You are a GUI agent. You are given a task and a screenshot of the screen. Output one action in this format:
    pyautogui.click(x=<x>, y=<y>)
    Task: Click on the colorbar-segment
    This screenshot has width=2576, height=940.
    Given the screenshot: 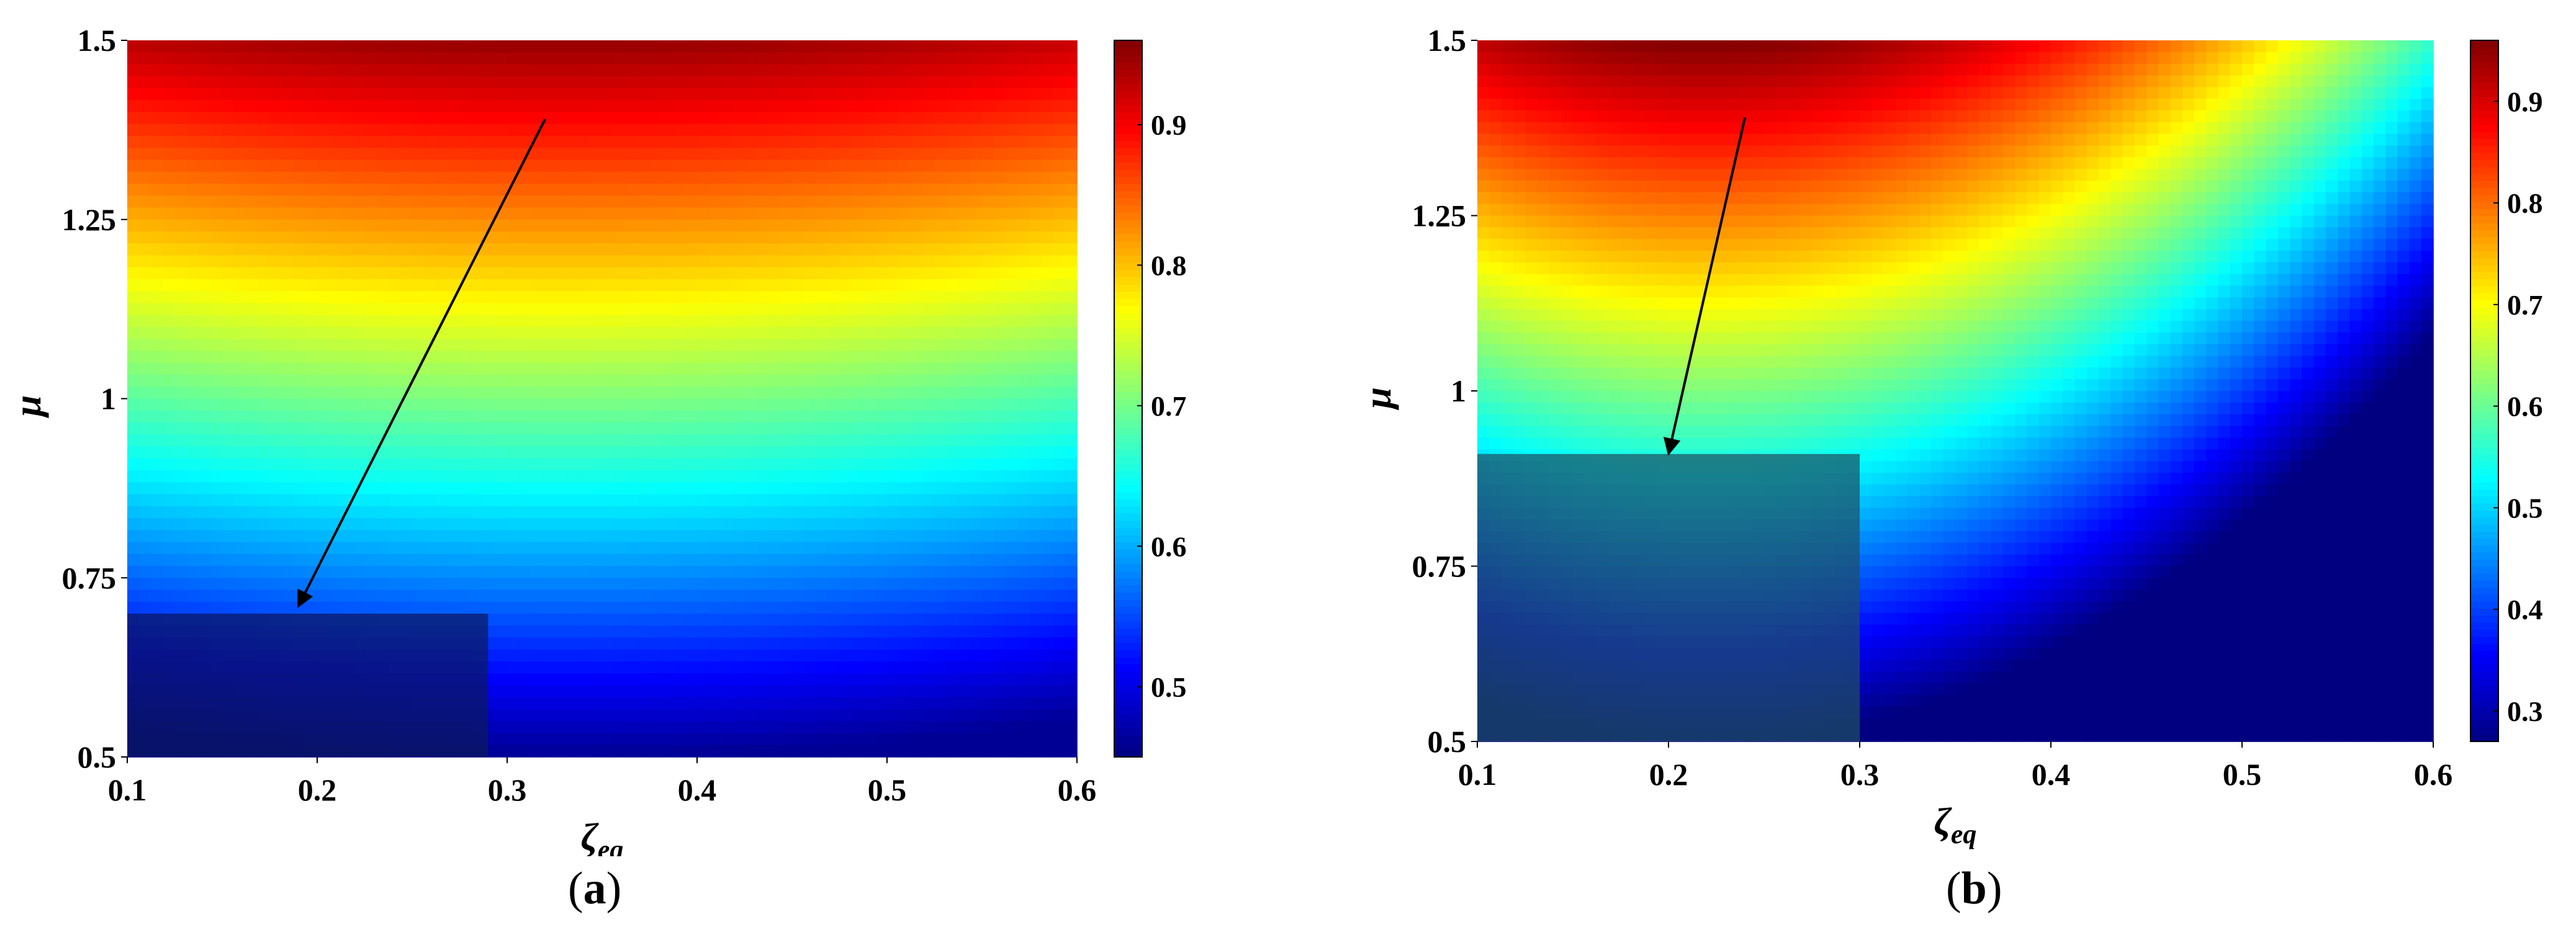 What is the action you would take?
    pyautogui.click(x=1128, y=667)
    